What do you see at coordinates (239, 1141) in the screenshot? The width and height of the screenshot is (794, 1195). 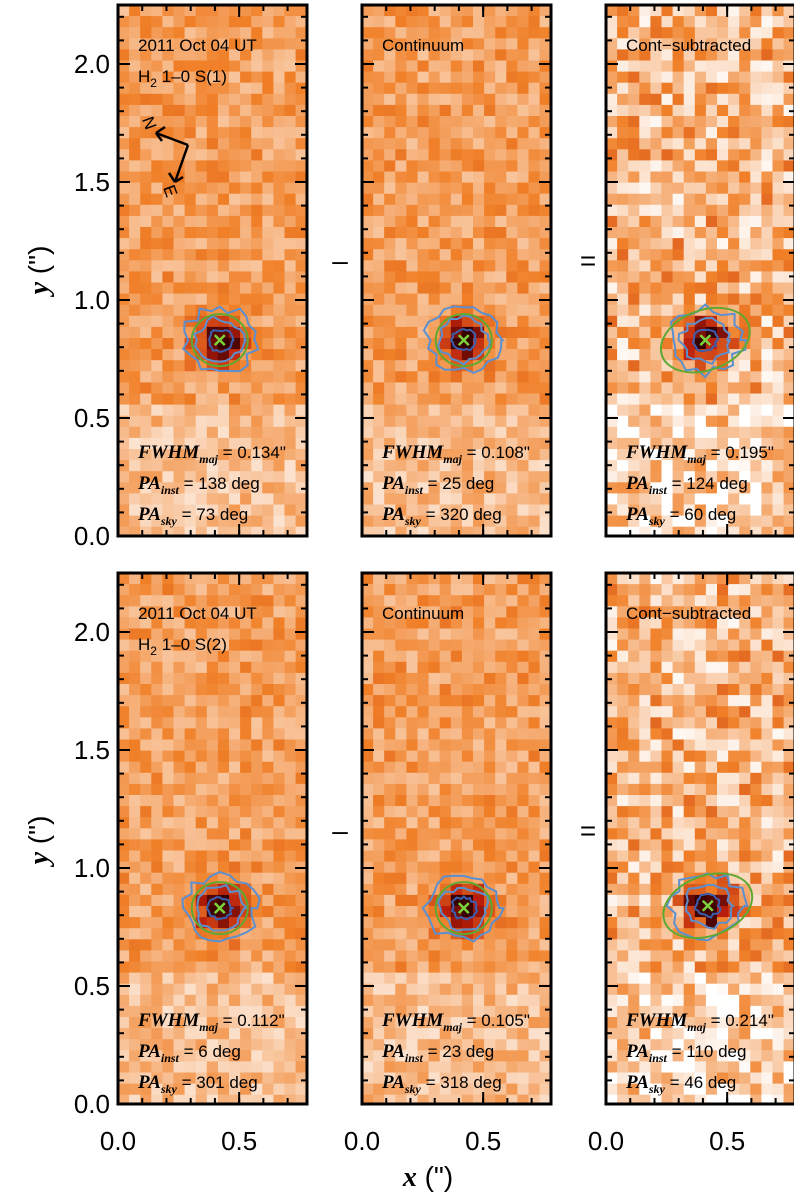 I see `x-tick-label: 0.5` at bounding box center [239, 1141].